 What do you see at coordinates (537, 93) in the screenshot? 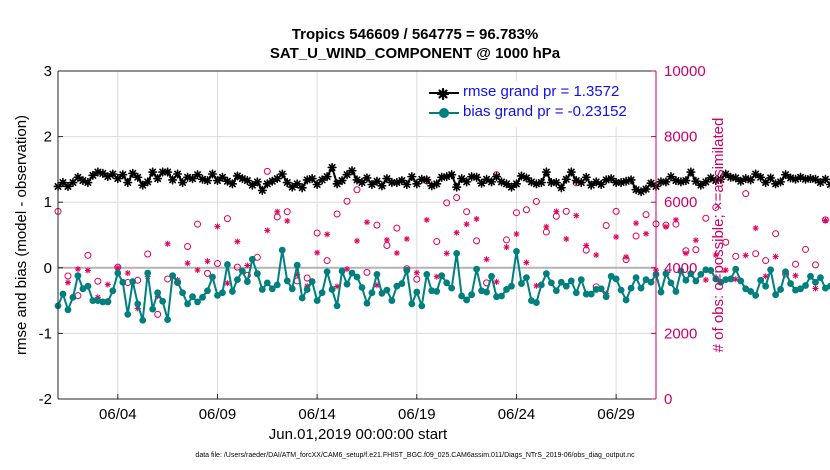
I see `legend-entry-rmse: rmse grand pr = 1.3572` at bounding box center [537, 93].